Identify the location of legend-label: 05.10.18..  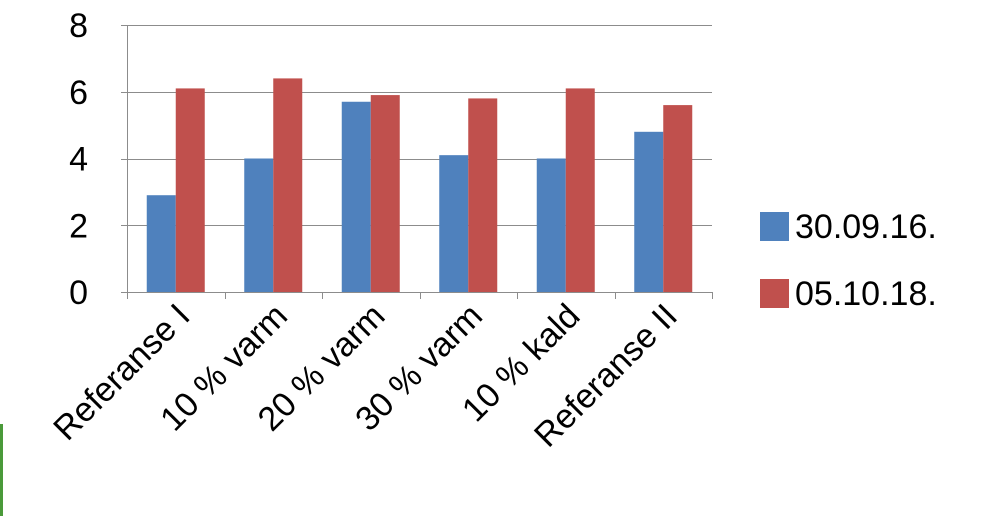
(866, 294).